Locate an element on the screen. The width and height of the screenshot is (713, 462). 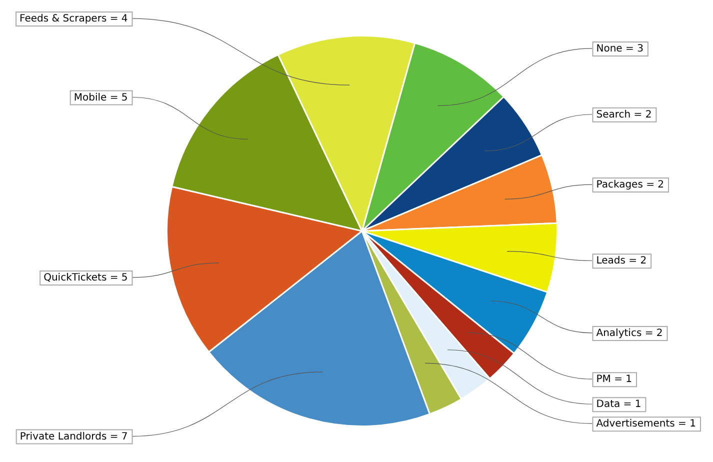
slice-label: Mobile = 5 is located at coordinates (101, 98).